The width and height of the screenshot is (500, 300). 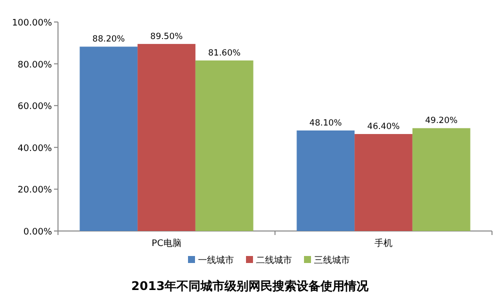 What do you see at coordinates (35, 191) in the screenshot?
I see `y-tick-label: 20.00%` at bounding box center [35, 191].